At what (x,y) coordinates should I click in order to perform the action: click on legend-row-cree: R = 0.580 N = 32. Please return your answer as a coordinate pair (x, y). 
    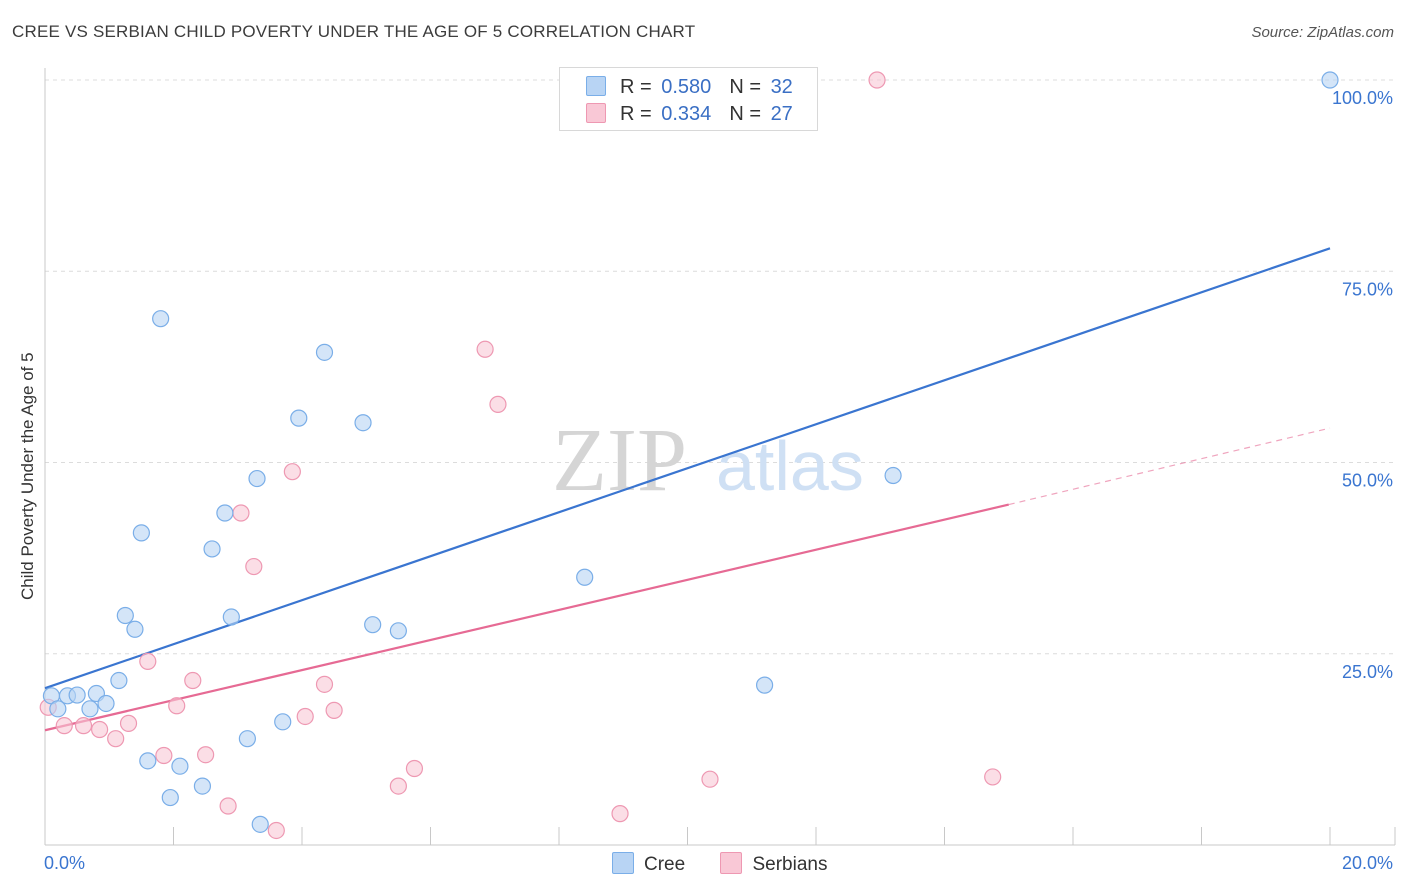
    Looking at the image, I should click on (689, 87).